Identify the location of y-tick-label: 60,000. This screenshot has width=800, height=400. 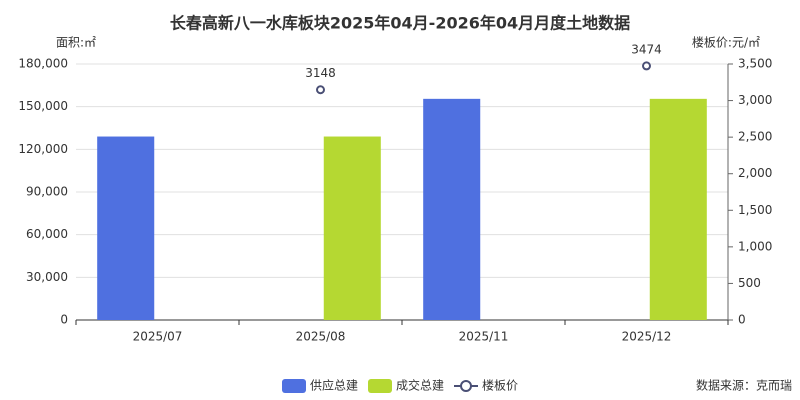
(47, 234).